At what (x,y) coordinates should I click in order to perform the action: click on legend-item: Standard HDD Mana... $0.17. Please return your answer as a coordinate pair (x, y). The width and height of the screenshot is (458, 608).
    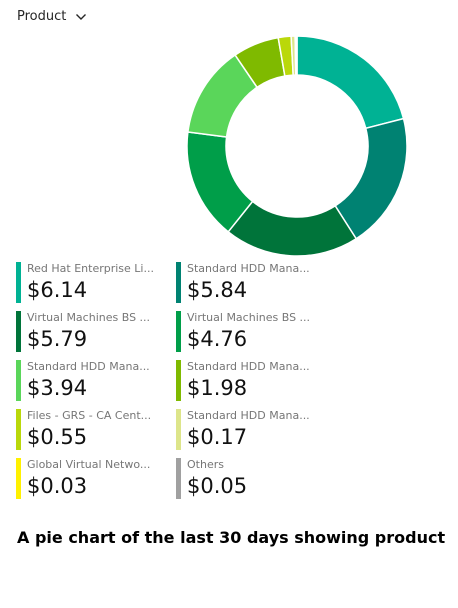
    Looking at the image, I should click on (252, 429).